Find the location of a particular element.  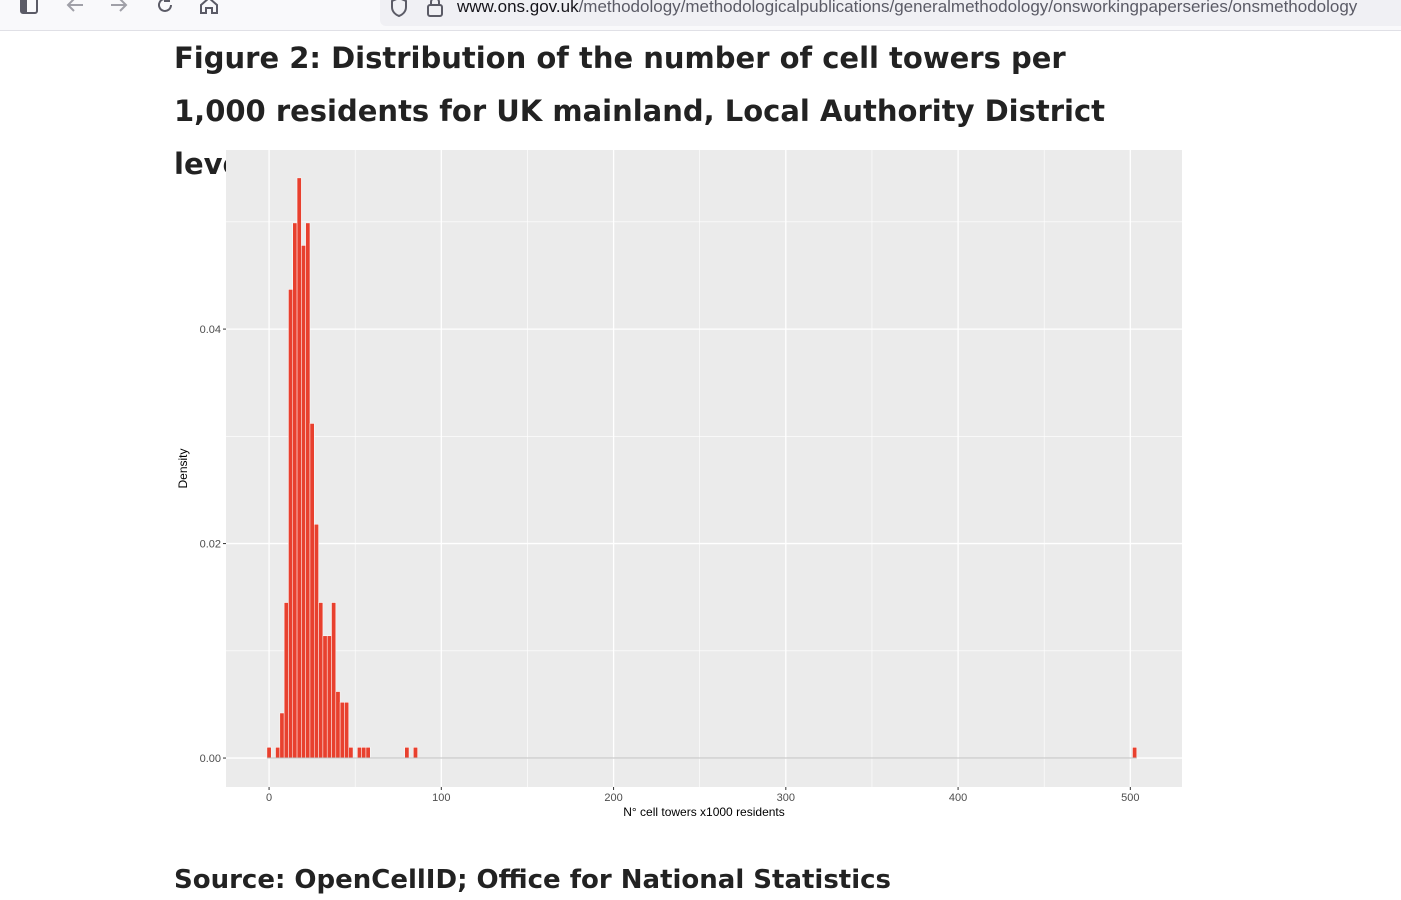

url-bar is located at coordinates (890, 13).